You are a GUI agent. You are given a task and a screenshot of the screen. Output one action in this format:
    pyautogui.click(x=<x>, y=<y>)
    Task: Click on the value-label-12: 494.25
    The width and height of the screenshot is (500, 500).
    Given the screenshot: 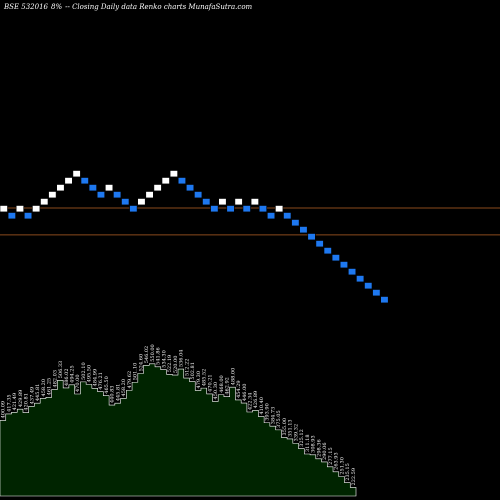 What is the action you would take?
    pyautogui.click(x=72, y=374)
    